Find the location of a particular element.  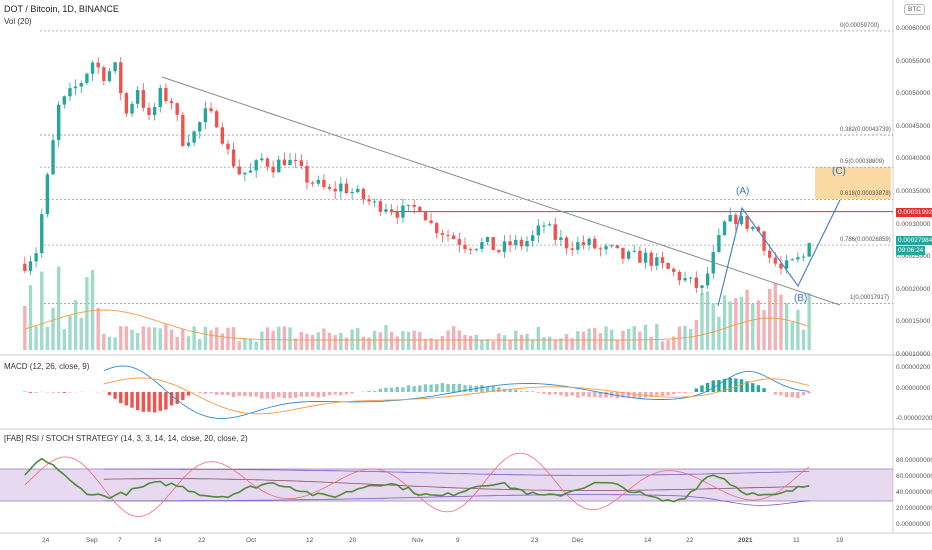

currency-badge: BTC is located at coordinates (914, 9).